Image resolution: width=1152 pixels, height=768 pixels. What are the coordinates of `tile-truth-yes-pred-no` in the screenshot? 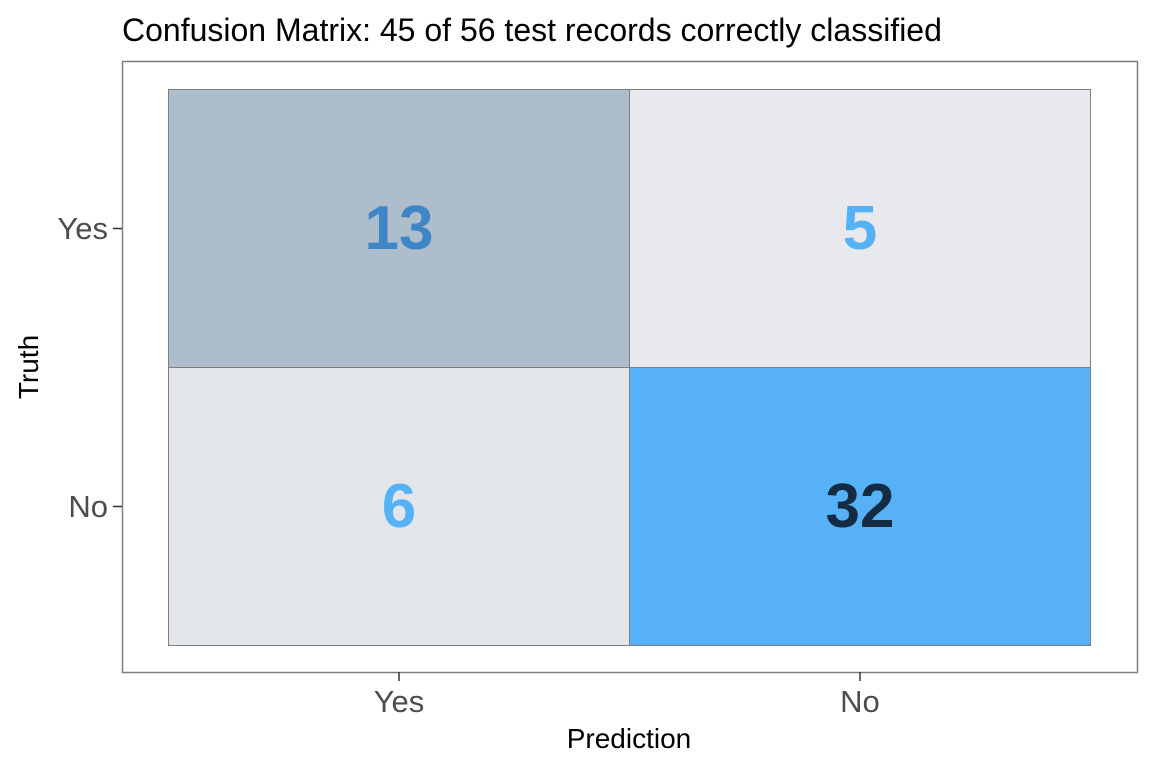 It's located at (860, 228).